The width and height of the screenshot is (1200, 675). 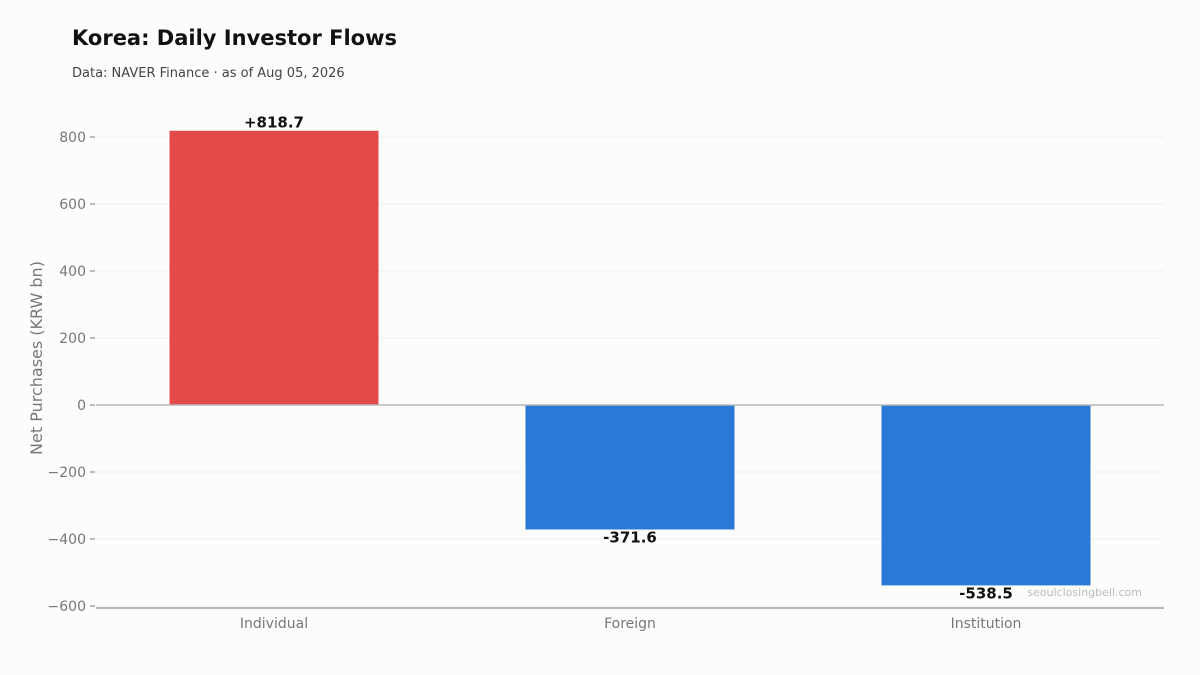 What do you see at coordinates (208, 73) in the screenshot?
I see `chart-subtitle: Data: NAVER Finance · as of Aug 05, 2026` at bounding box center [208, 73].